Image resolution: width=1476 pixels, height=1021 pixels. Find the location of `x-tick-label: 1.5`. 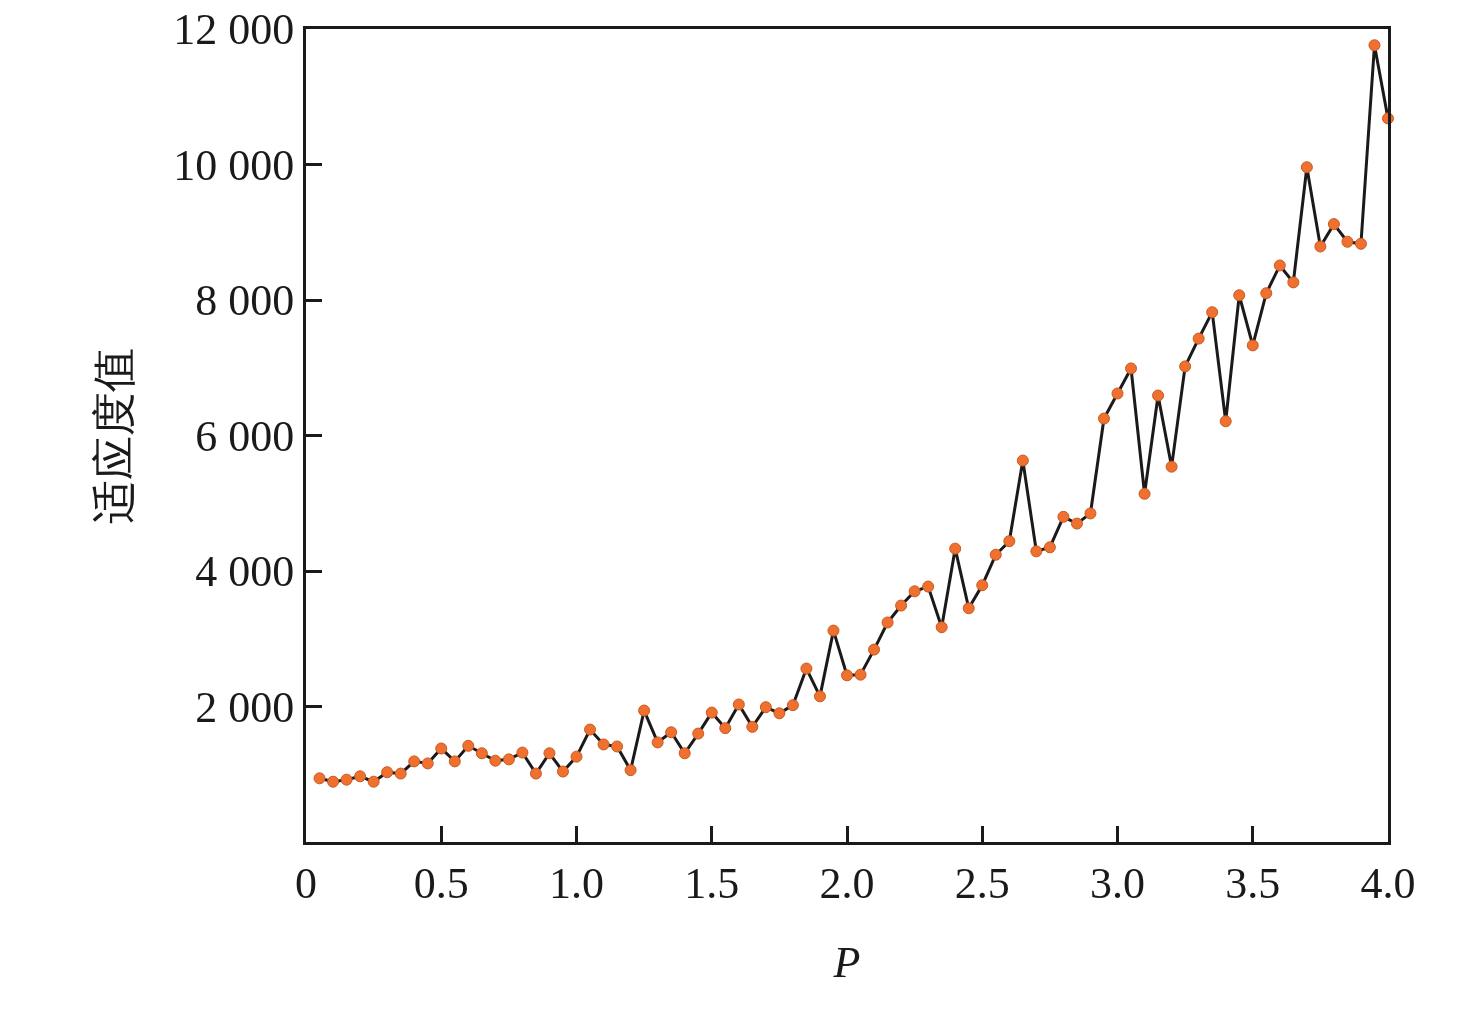

x-tick-label: 1.5 is located at coordinates (712, 883).